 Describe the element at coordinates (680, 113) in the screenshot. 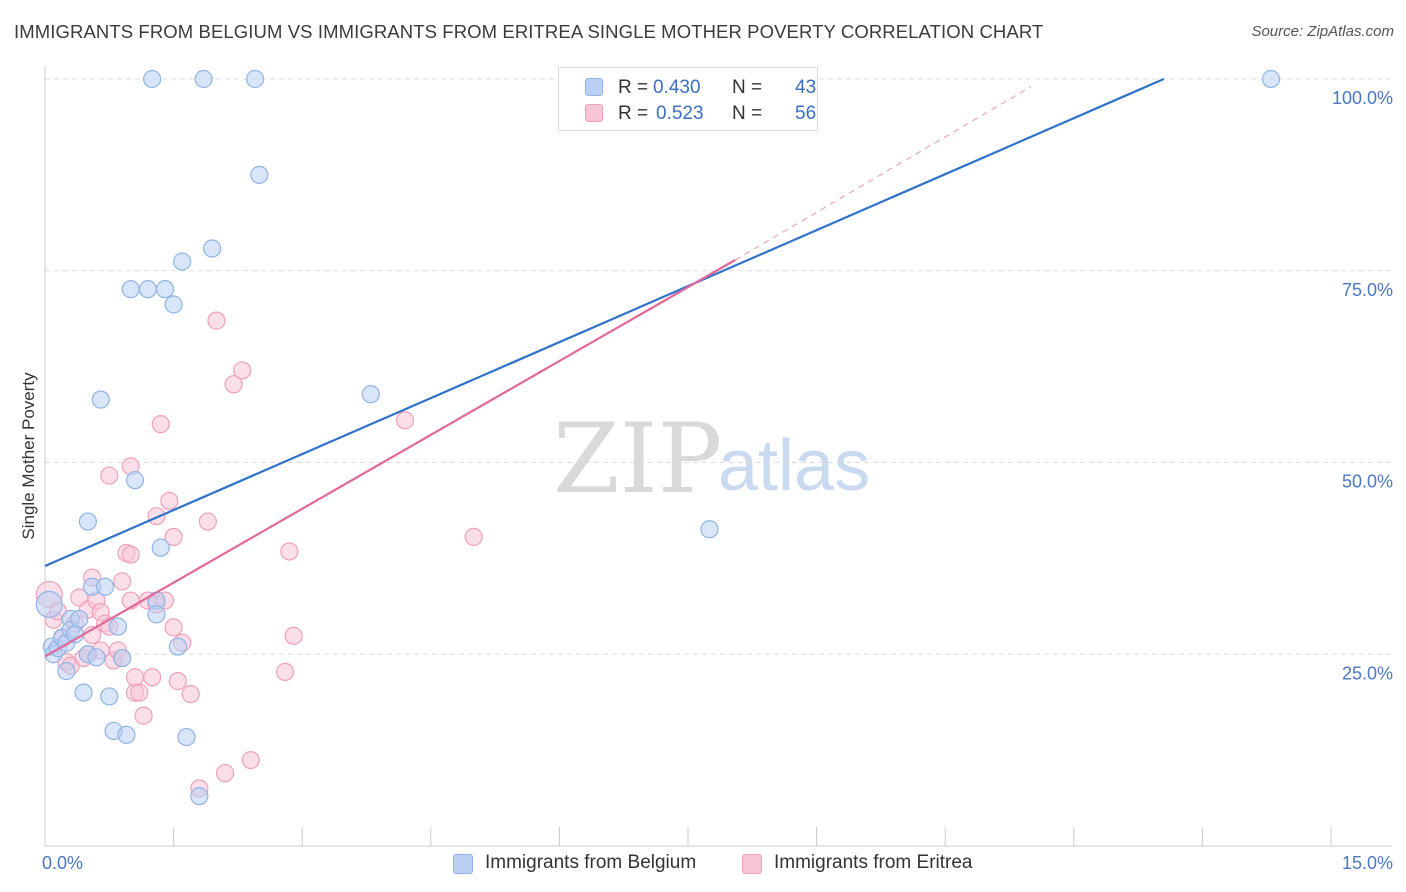

I see `legend-r-value: 0.523` at that location.